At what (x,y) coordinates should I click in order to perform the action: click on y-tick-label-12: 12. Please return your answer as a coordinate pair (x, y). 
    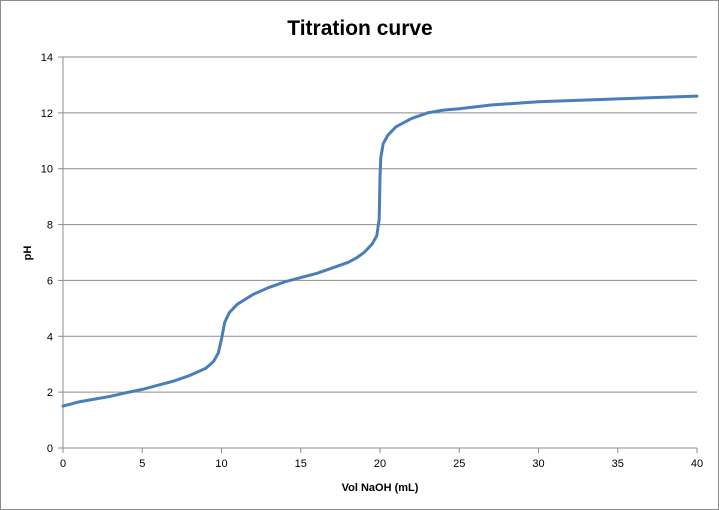
    Looking at the image, I should click on (47, 114).